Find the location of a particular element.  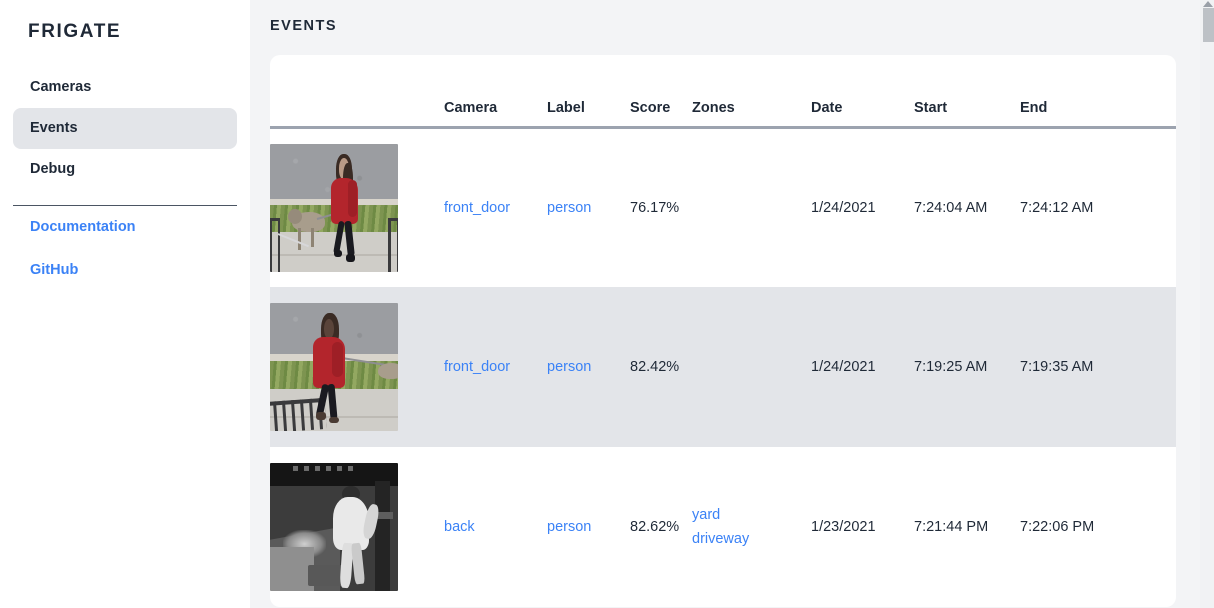

event-start-cell: 7:24:04 AM is located at coordinates (951, 207).